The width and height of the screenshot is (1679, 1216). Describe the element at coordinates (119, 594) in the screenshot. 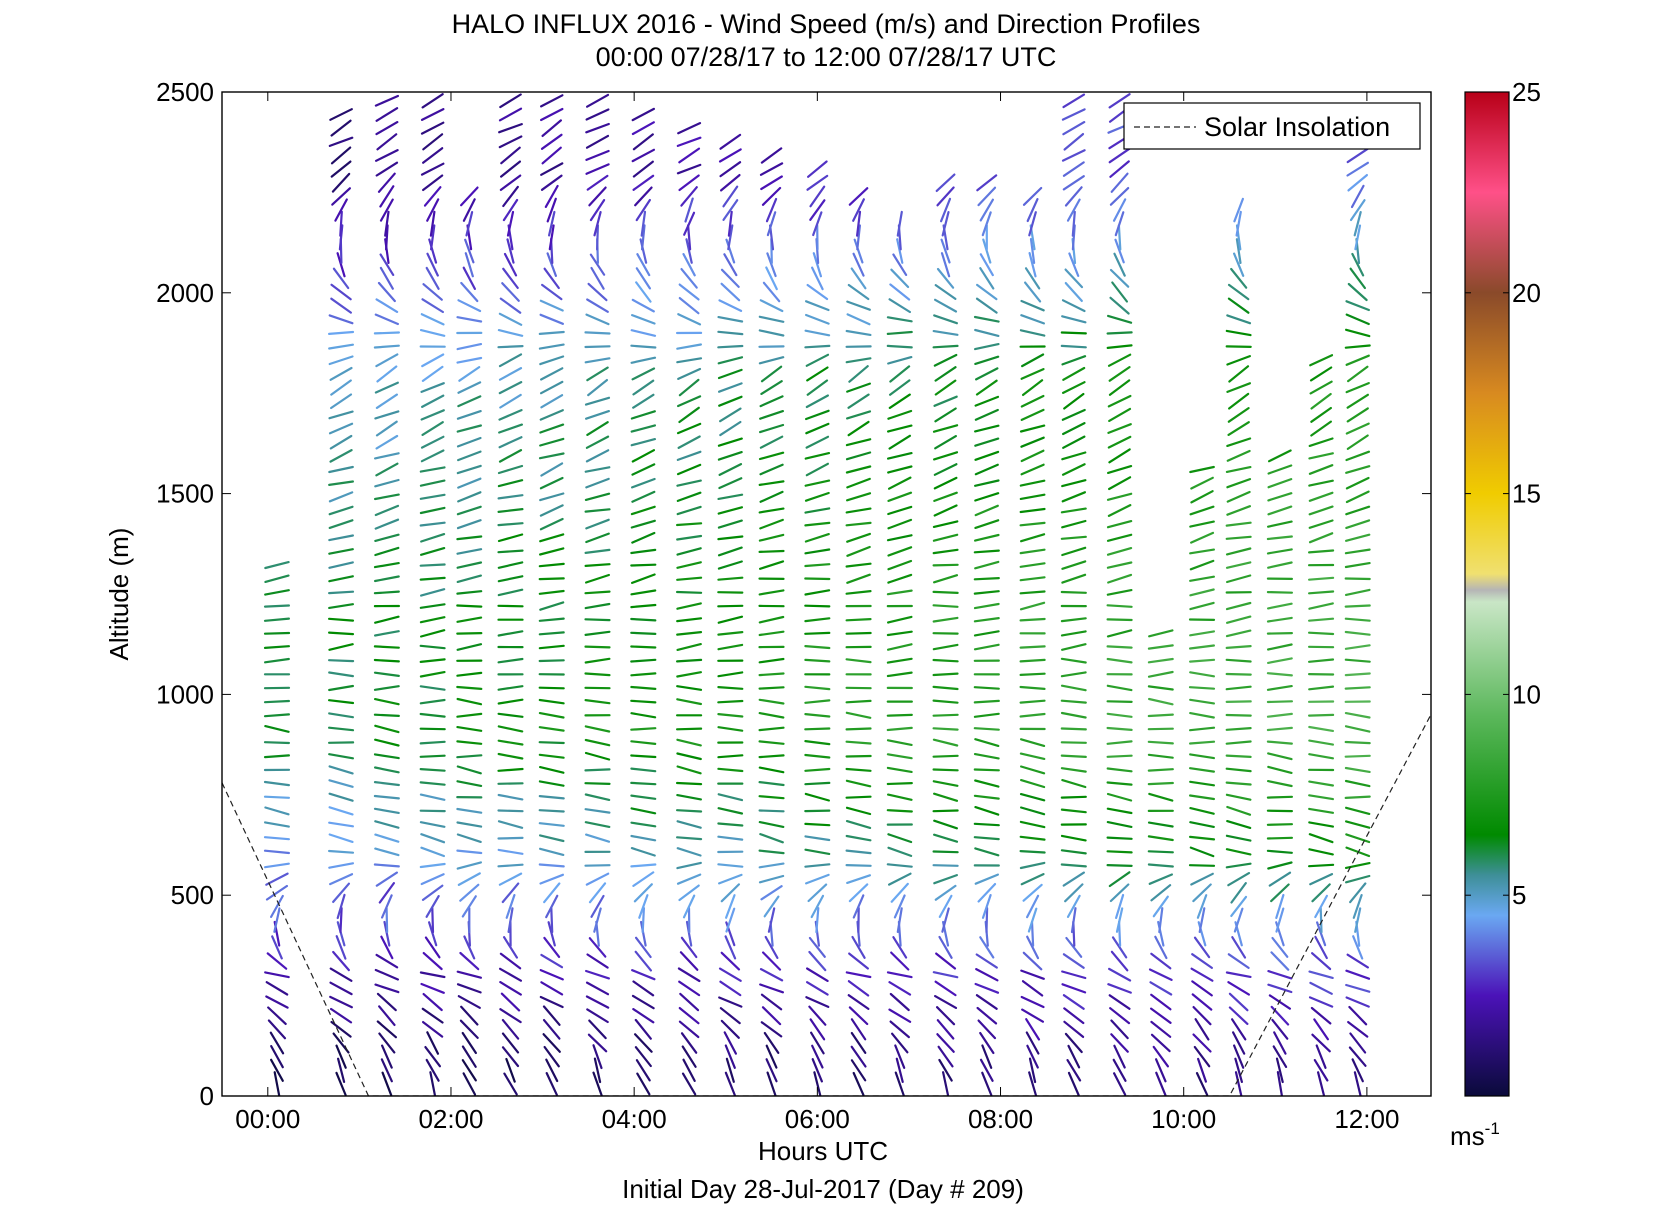

I see `y-axis-label: Altitude (m)` at that location.